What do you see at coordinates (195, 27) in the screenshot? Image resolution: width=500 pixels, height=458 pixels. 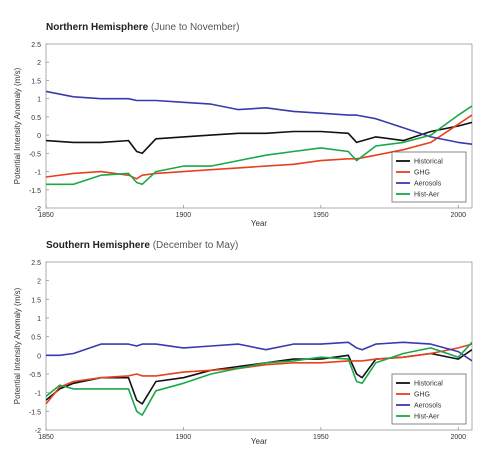 I see `chart-subtitle: (June to November)` at bounding box center [195, 27].